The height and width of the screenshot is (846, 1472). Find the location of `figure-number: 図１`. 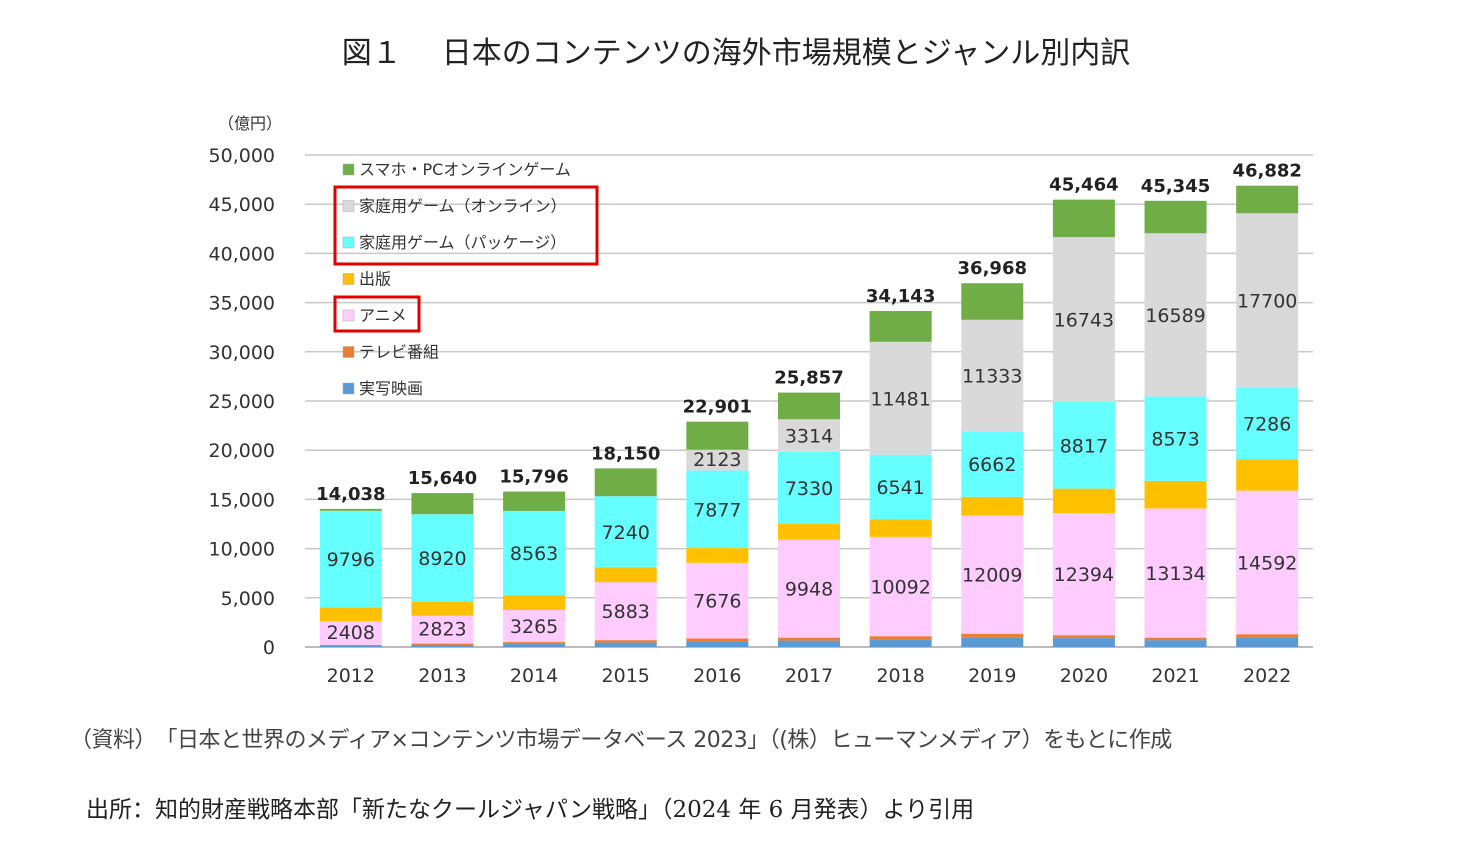

figure-number: 図１ is located at coordinates (371, 53).